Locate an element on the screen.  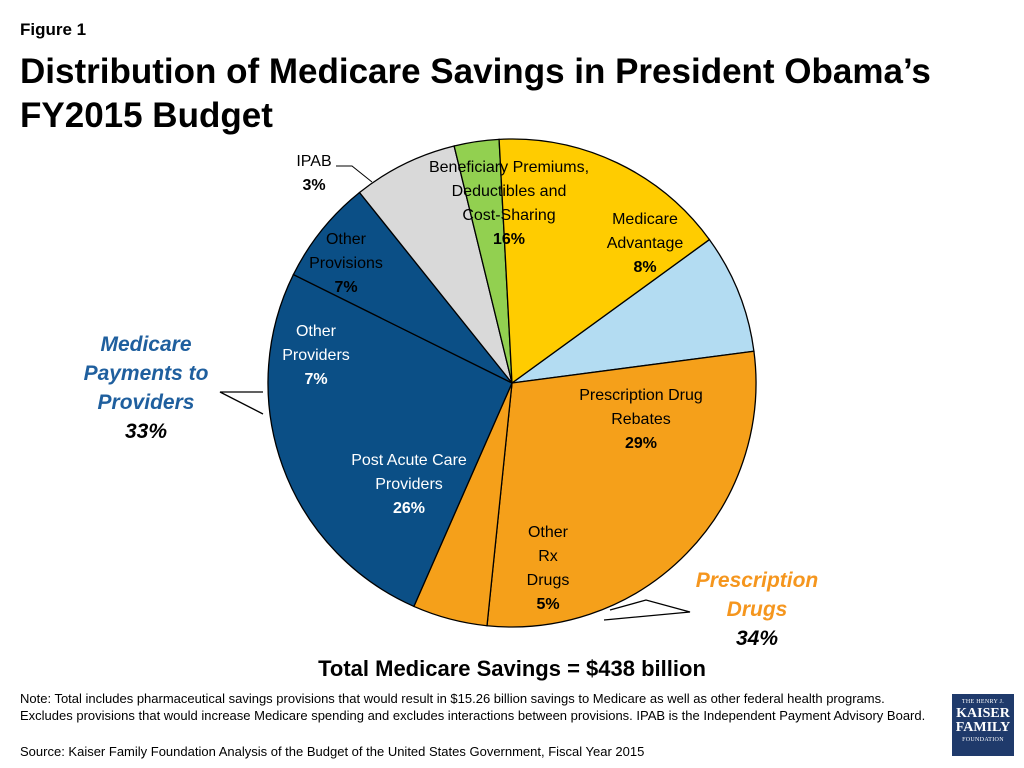
group-label-text: Prescription is located at coordinates (757, 580).